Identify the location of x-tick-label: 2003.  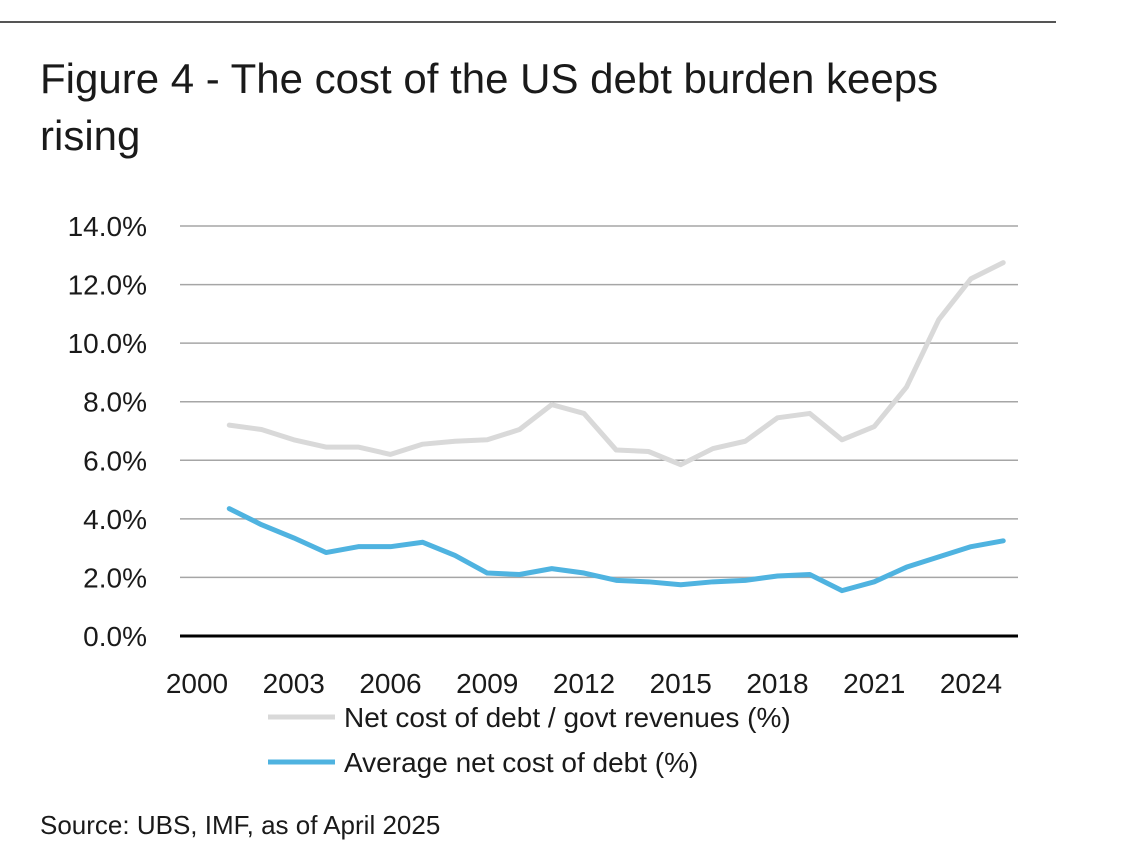
(294, 683).